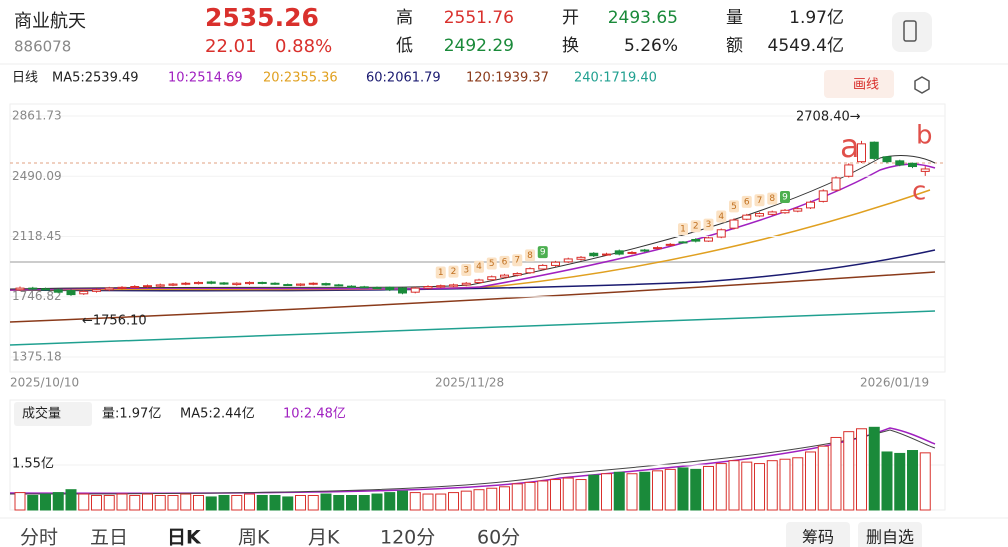 This screenshot has width=1008, height=547. What do you see at coordinates (37, 357) in the screenshot?
I see `y-tick-label: 1375.18` at bounding box center [37, 357].